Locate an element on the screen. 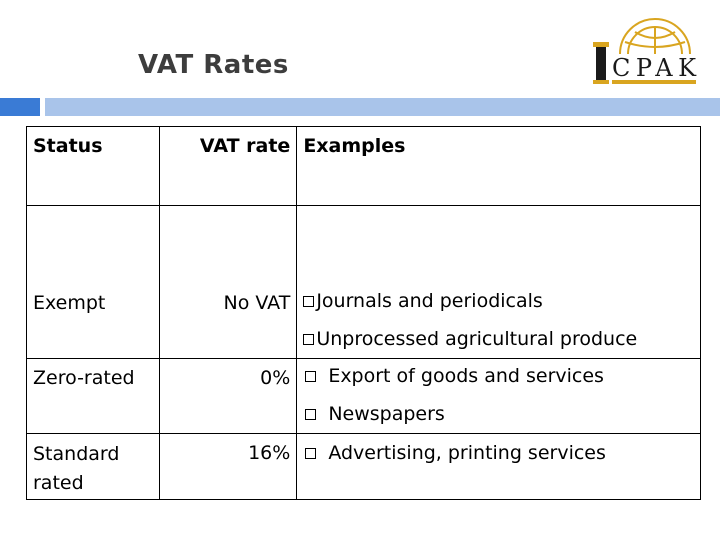  slide-title: VAT Rates is located at coordinates (213, 65).